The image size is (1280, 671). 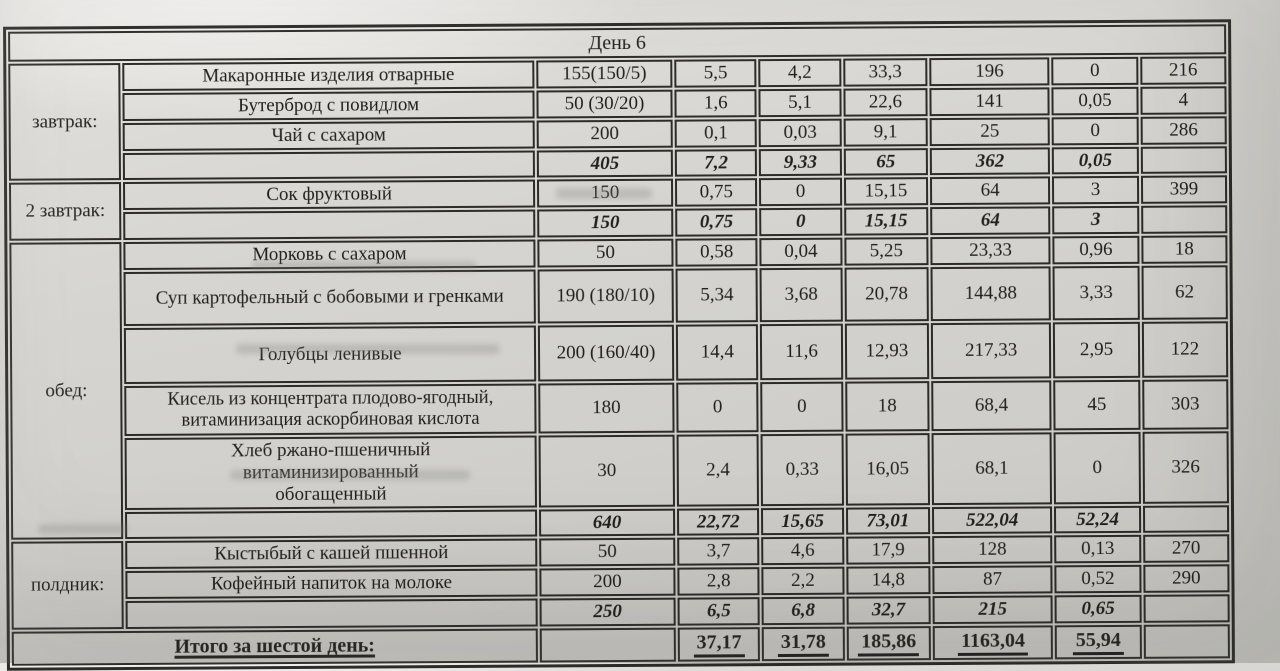 I want to click on total-value: 6,8, so click(x=803, y=611).